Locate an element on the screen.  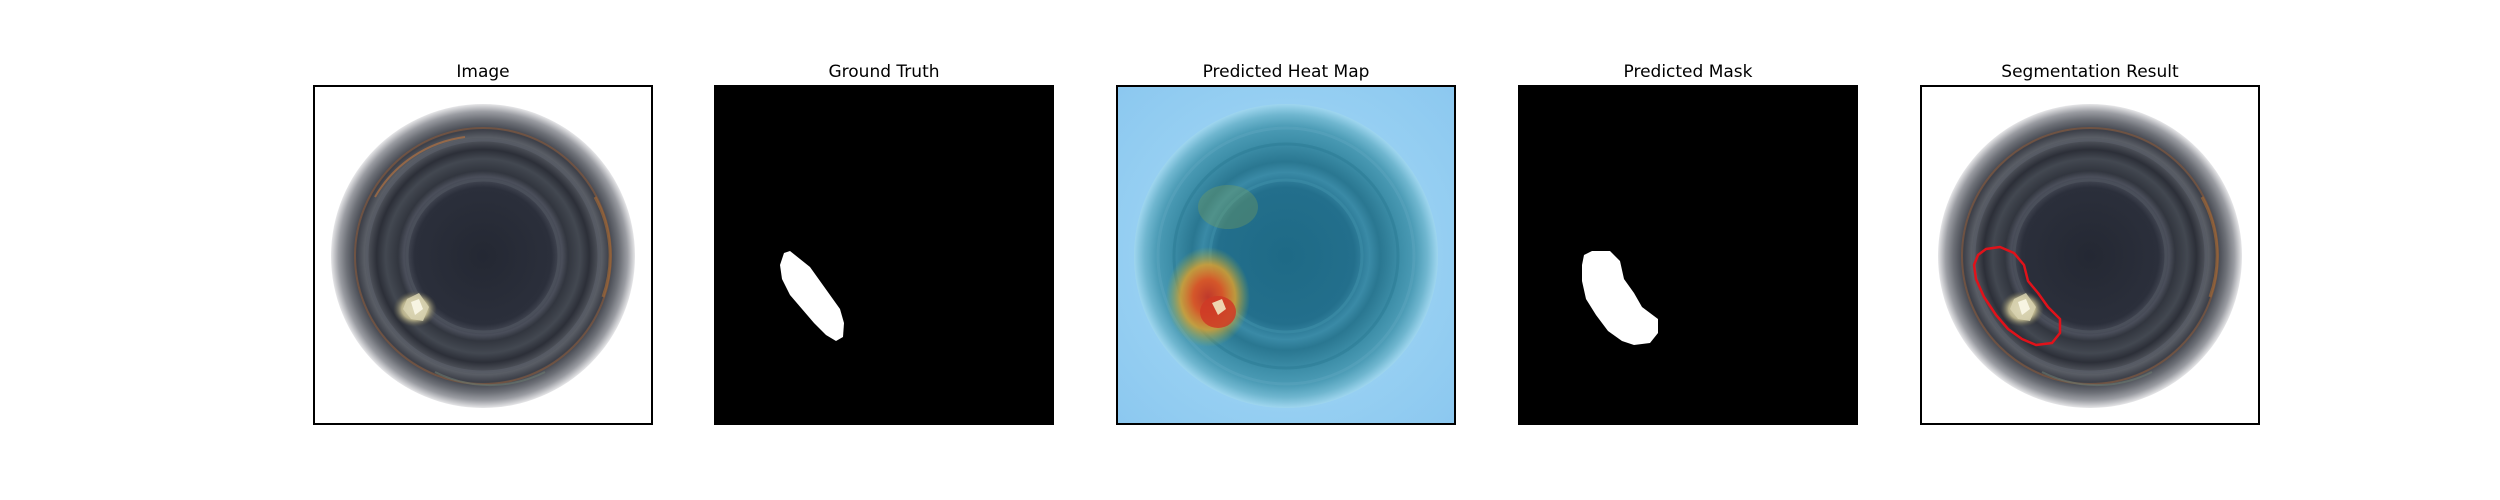
ground-truth-mask is located at coordinates (884, 255).